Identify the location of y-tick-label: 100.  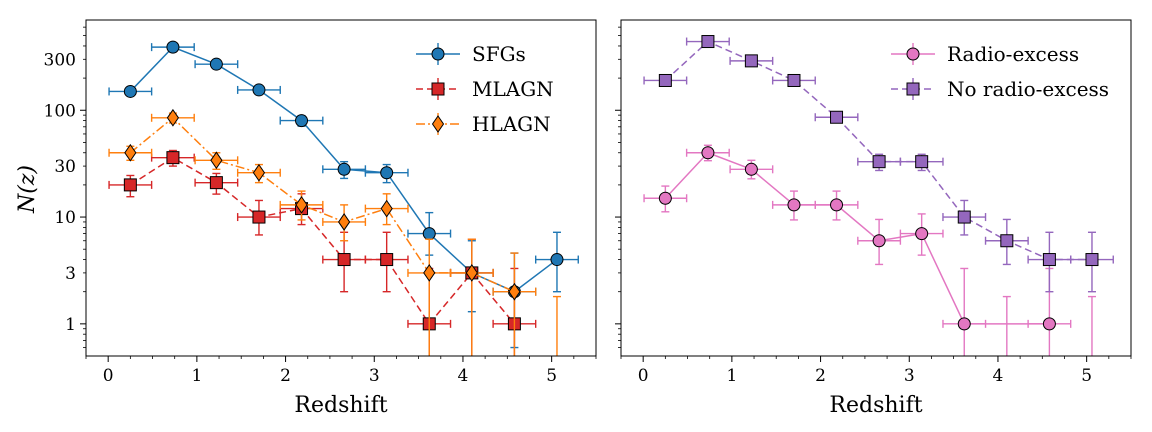
(60, 111).